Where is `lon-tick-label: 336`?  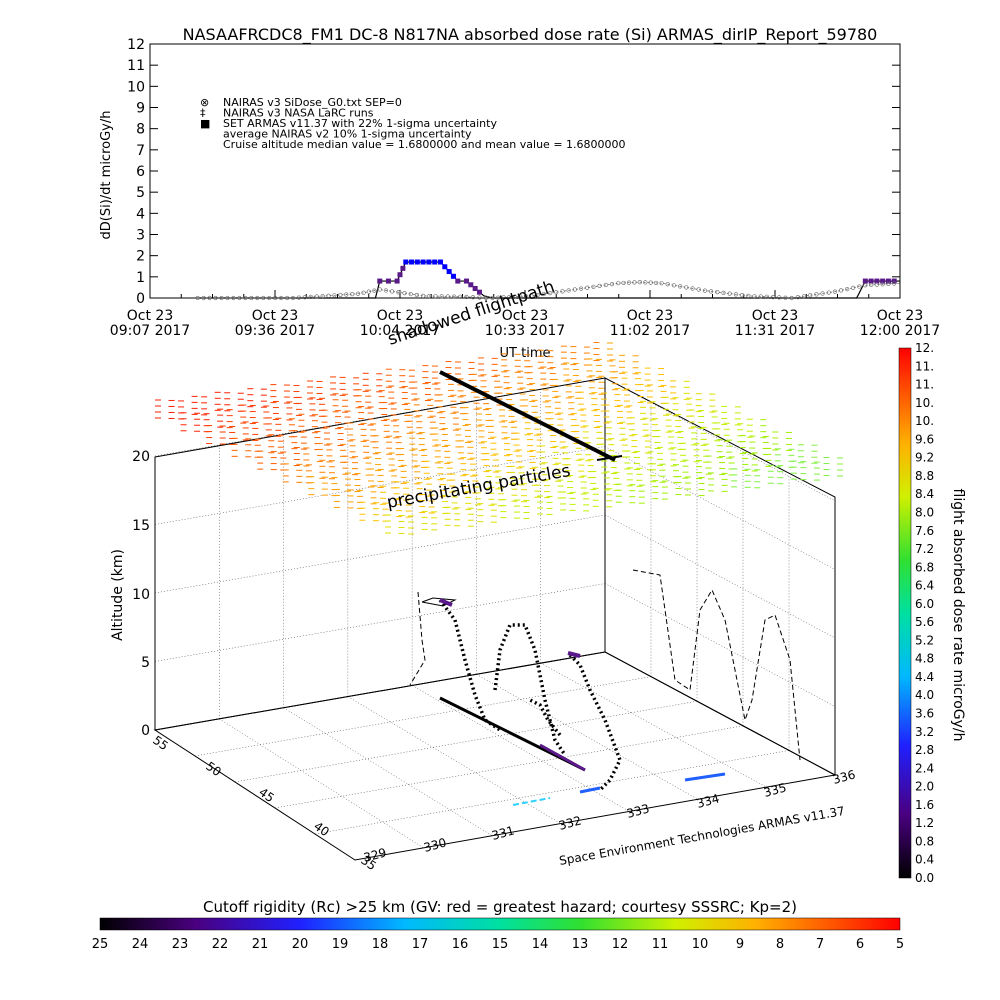 lon-tick-label: 336 is located at coordinates (844, 776).